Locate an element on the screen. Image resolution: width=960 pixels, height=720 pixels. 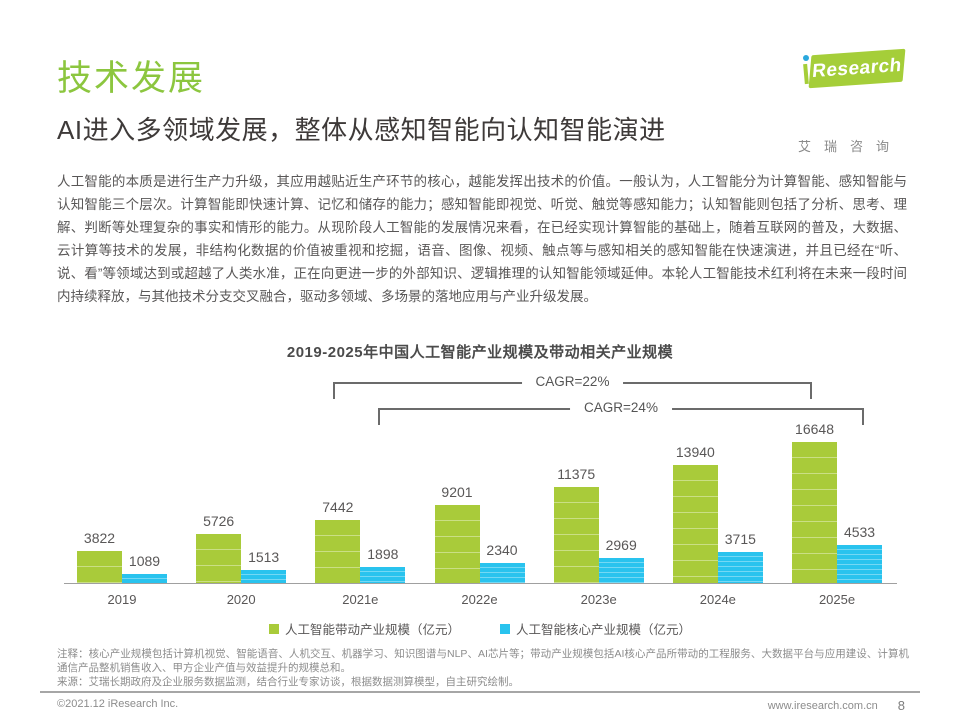
bar-2024e-driven is located at coordinates (695, 523).